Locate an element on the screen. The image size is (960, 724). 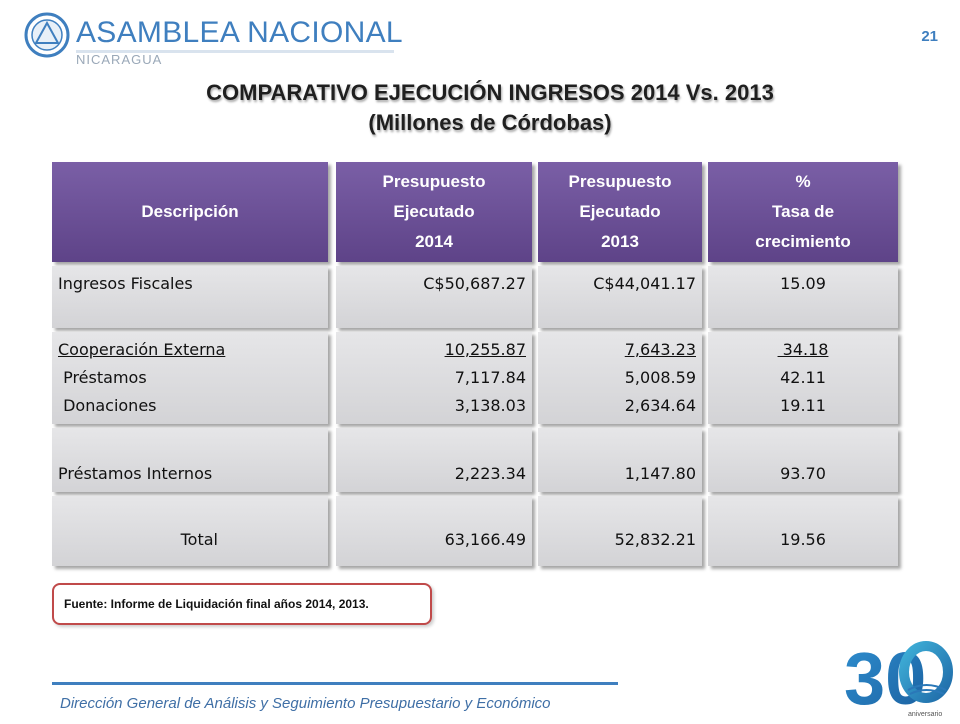
table-row-fiscales-2014: C$50,687.27 is located at coordinates (434, 297).